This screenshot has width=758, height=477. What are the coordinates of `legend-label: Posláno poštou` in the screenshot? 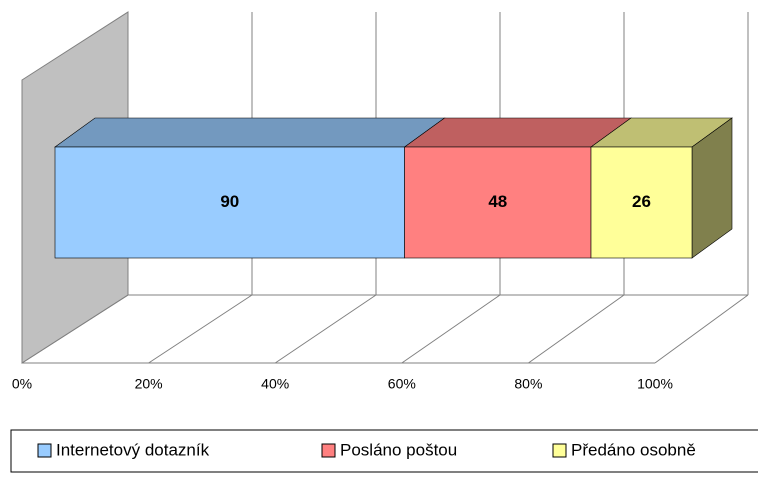 It's located at (398, 449).